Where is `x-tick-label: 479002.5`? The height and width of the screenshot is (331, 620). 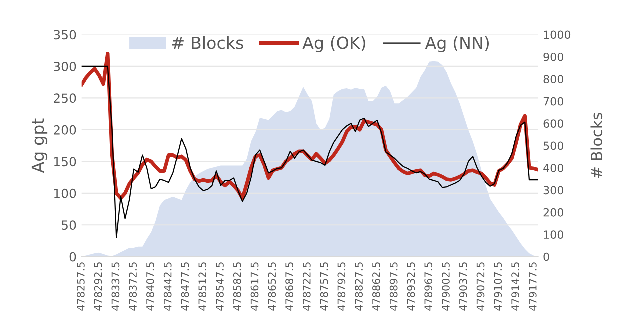 x-tick-label: 479002.5 is located at coordinates (446, 286).